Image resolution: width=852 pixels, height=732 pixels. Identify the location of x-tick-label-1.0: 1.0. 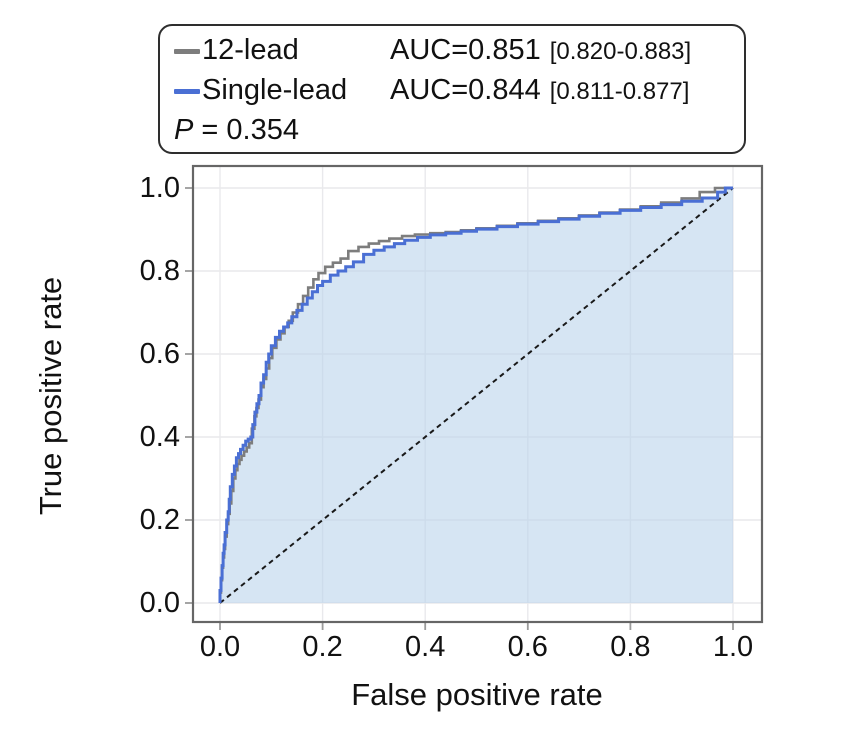
(733, 647).